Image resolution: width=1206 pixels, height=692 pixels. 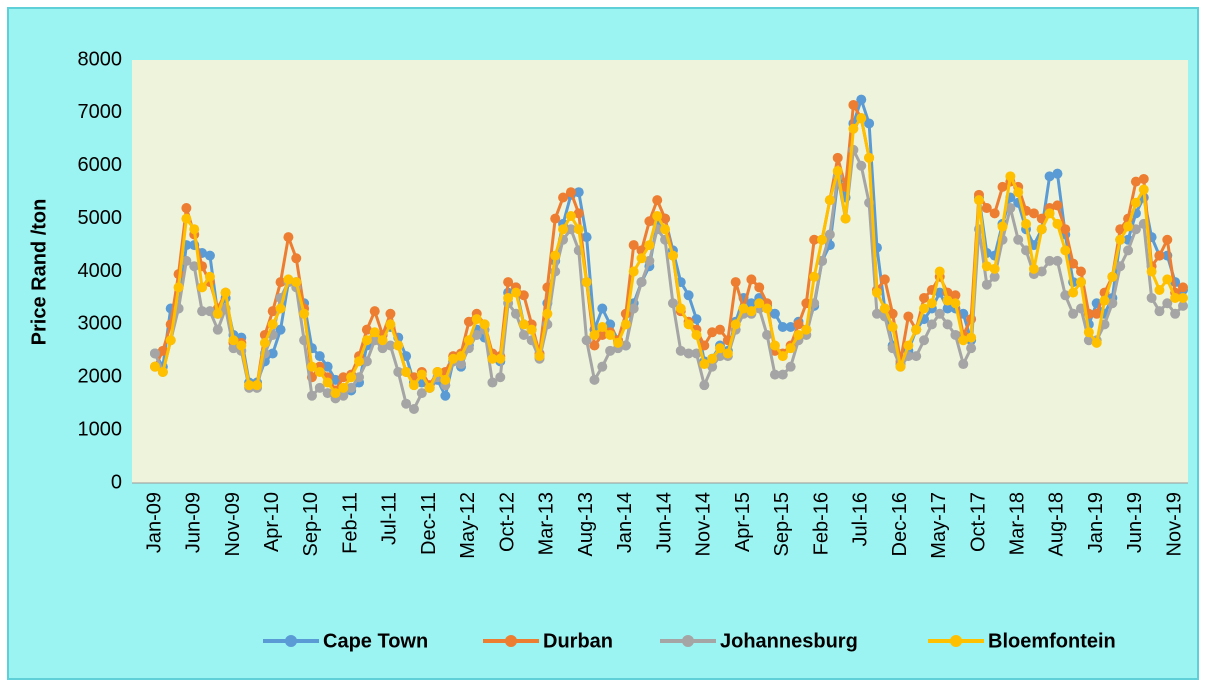 I want to click on x-tick-label: Aug-18, so click(x=1057, y=524).